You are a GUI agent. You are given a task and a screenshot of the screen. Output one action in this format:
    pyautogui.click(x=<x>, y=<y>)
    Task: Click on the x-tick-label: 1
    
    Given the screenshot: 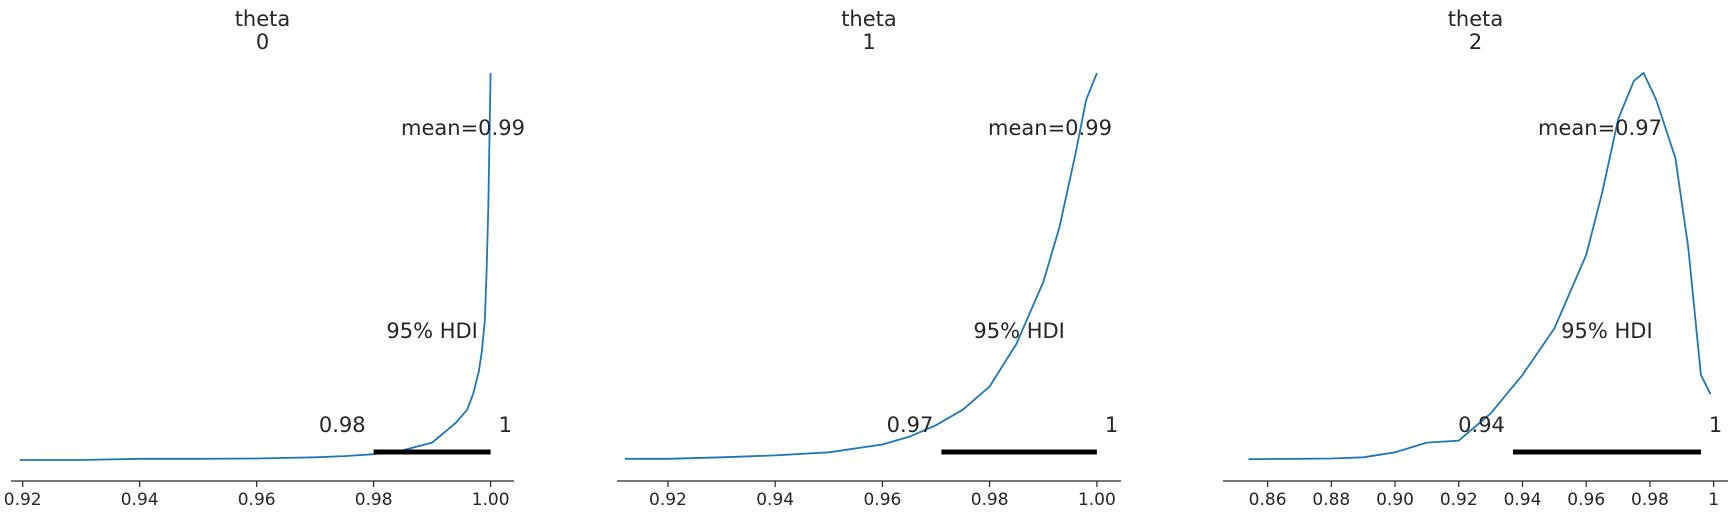 What is the action you would take?
    pyautogui.click(x=1713, y=500)
    